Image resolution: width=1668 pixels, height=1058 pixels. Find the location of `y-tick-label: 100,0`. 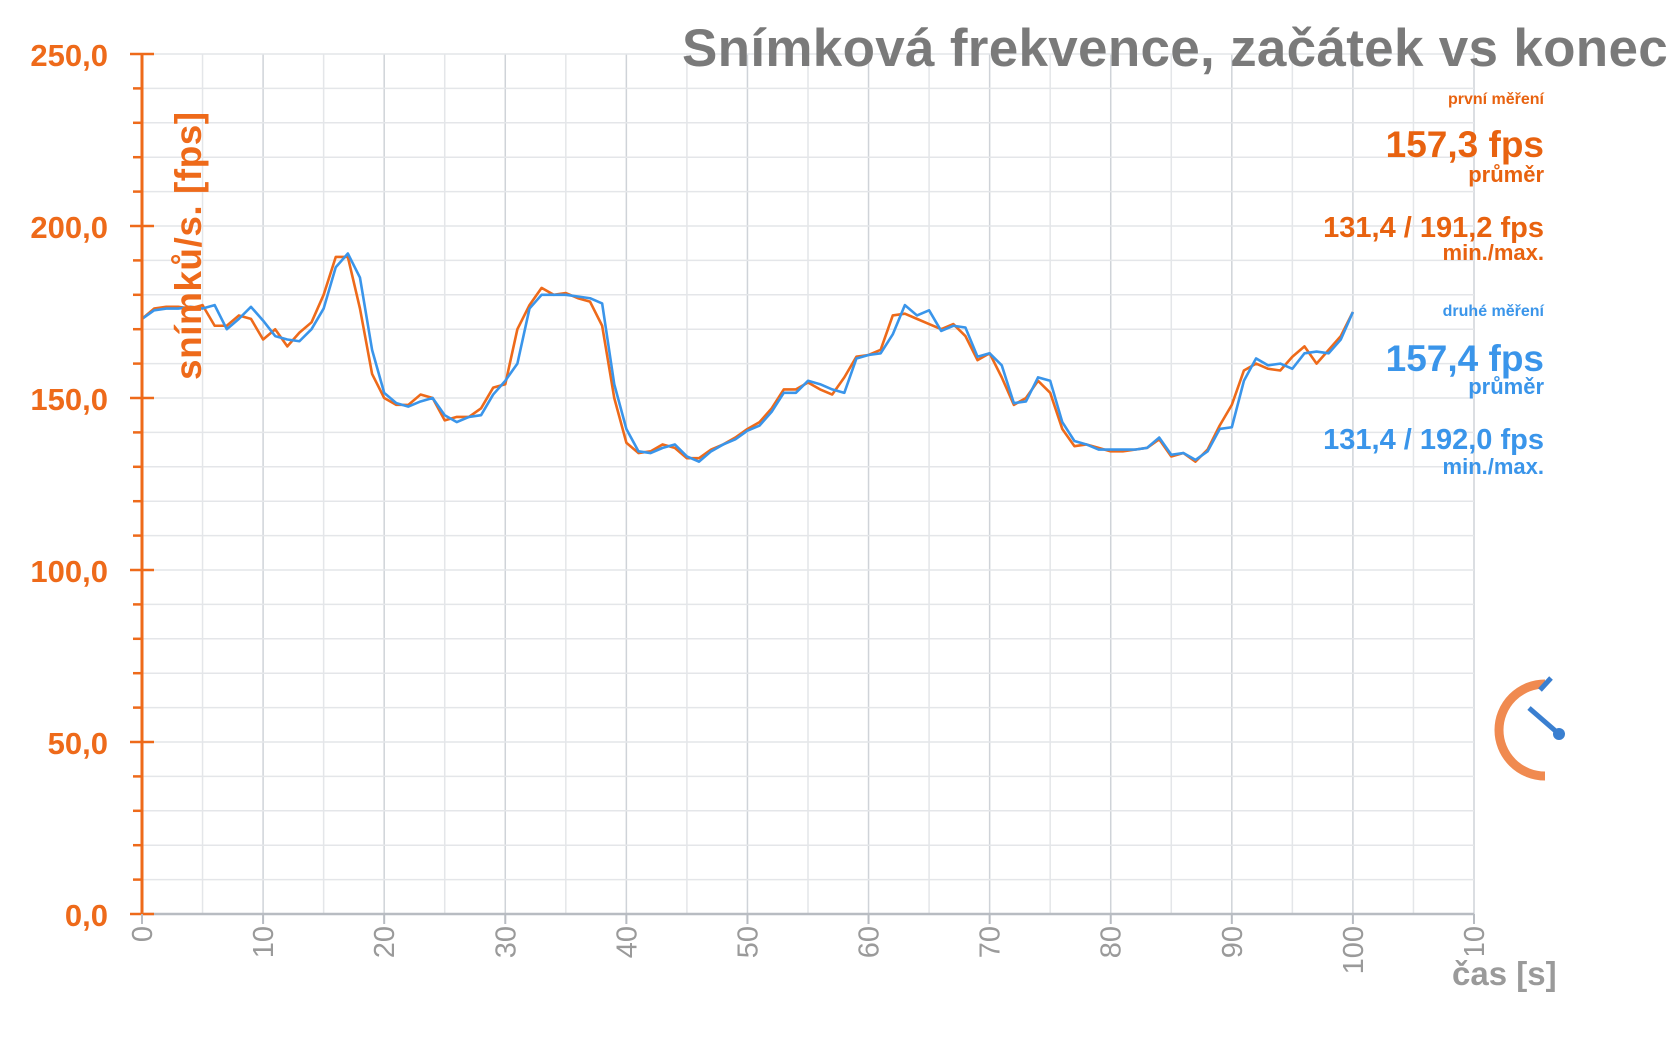

y-tick-label: 100,0 is located at coordinates (69, 571).